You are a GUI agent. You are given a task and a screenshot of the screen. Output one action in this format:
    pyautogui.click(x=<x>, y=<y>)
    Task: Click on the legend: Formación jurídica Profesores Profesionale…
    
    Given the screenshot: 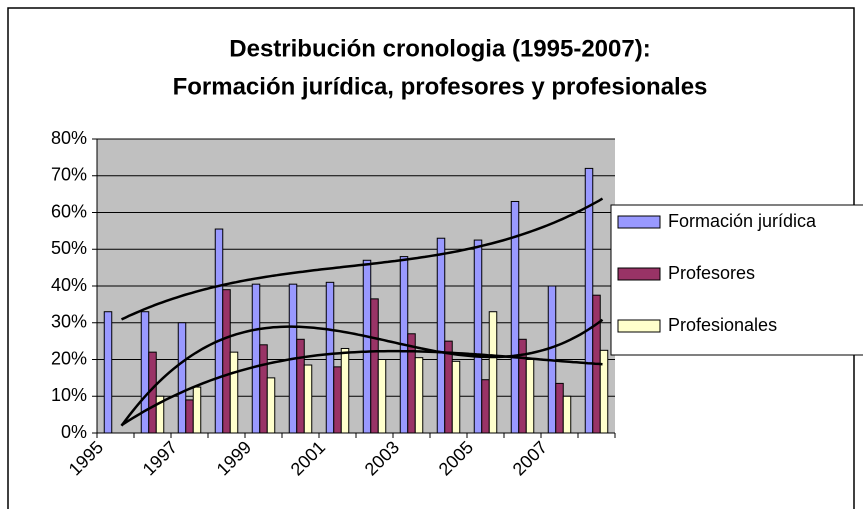 What is the action you would take?
    pyautogui.click(x=736, y=280)
    